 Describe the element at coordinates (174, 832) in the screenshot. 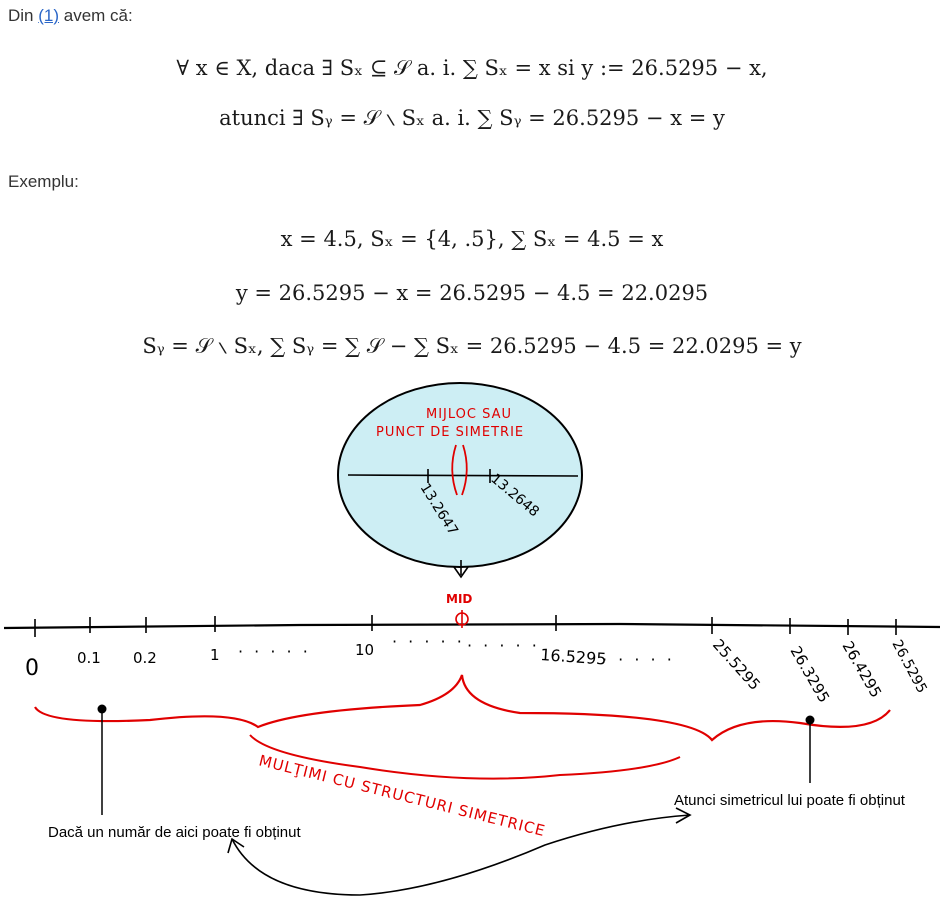

I see `caption-left: Dacă un număr de aici poate fi obținut` at that location.